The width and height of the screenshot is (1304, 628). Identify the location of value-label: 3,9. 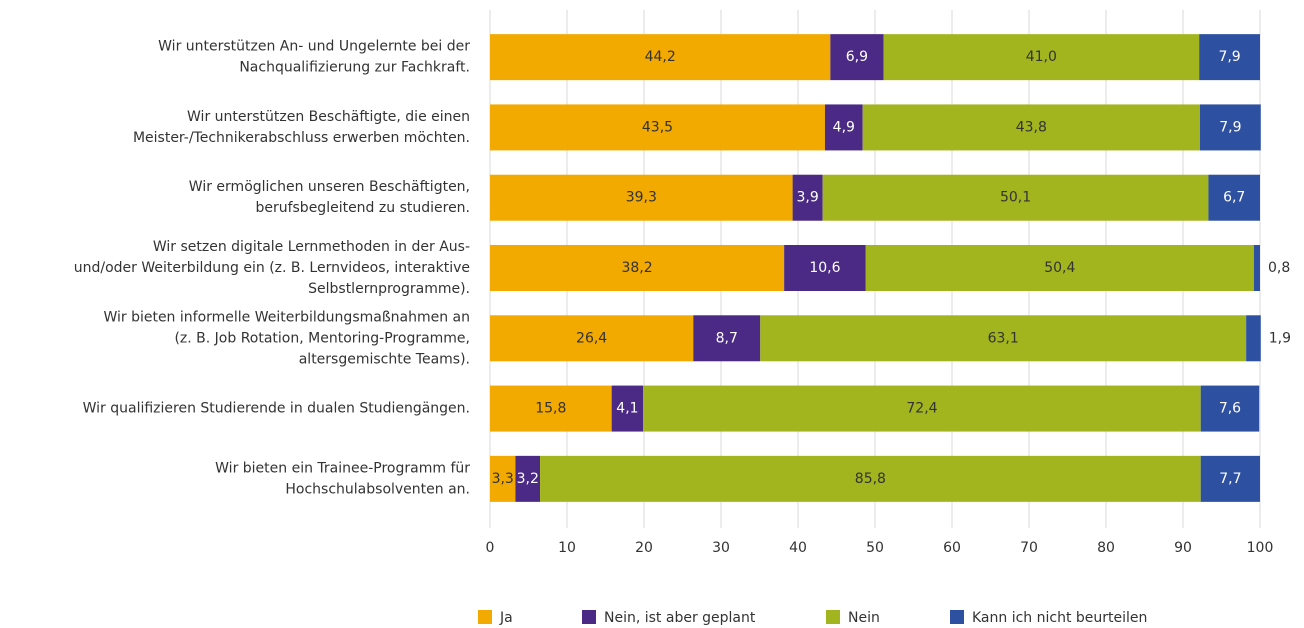
(807, 198).